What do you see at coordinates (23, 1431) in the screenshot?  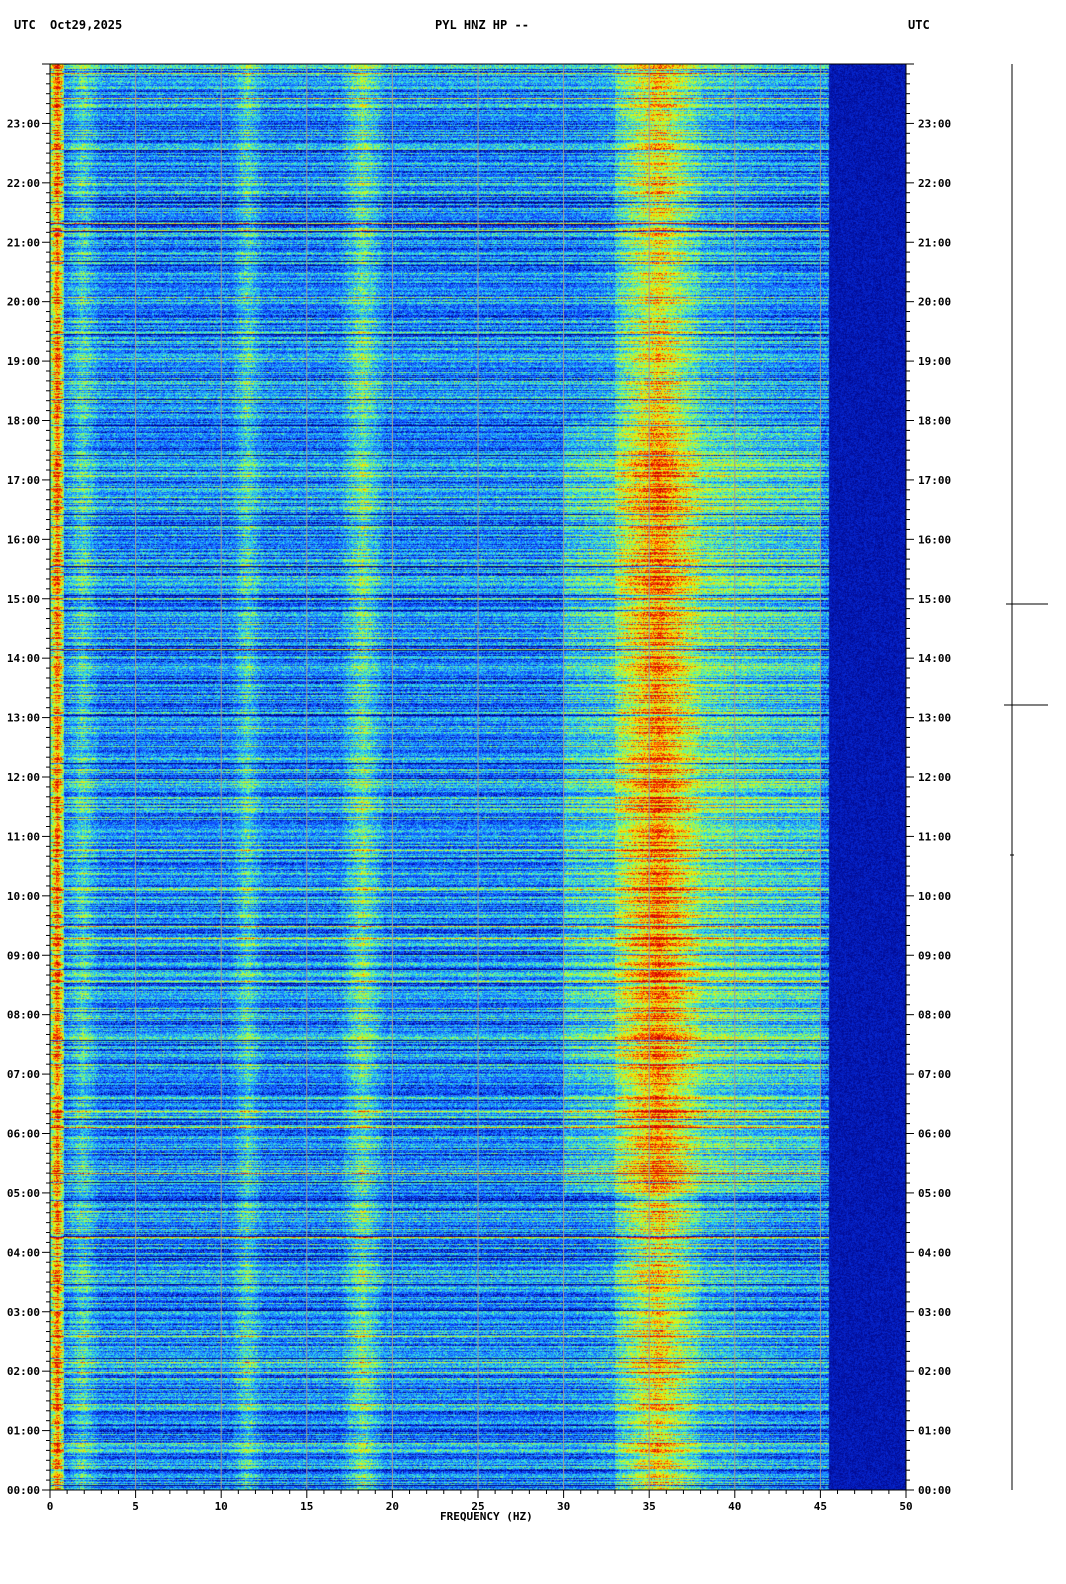 I see `y-tick-label-left: 01:00` at bounding box center [23, 1431].